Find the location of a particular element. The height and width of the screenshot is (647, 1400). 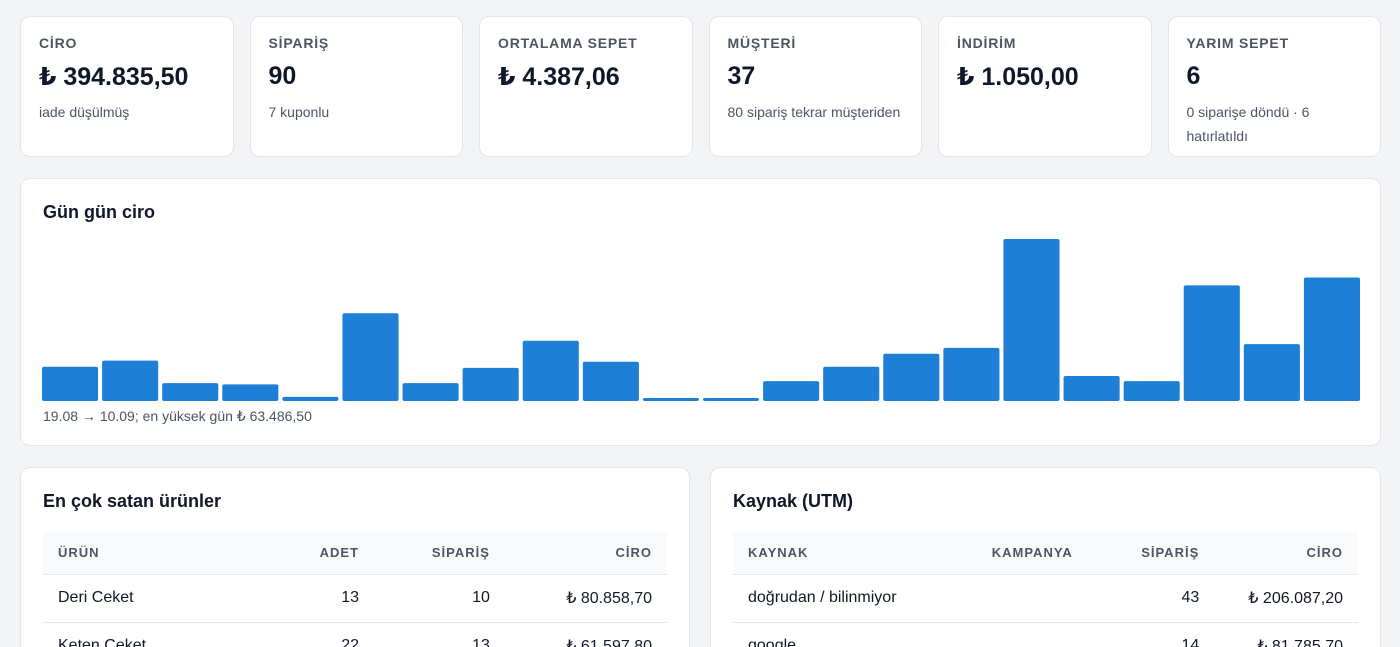

kpi-card-average-basket: ORTALAMA SEPET ₺ 4.387,06 is located at coordinates (586, 86).